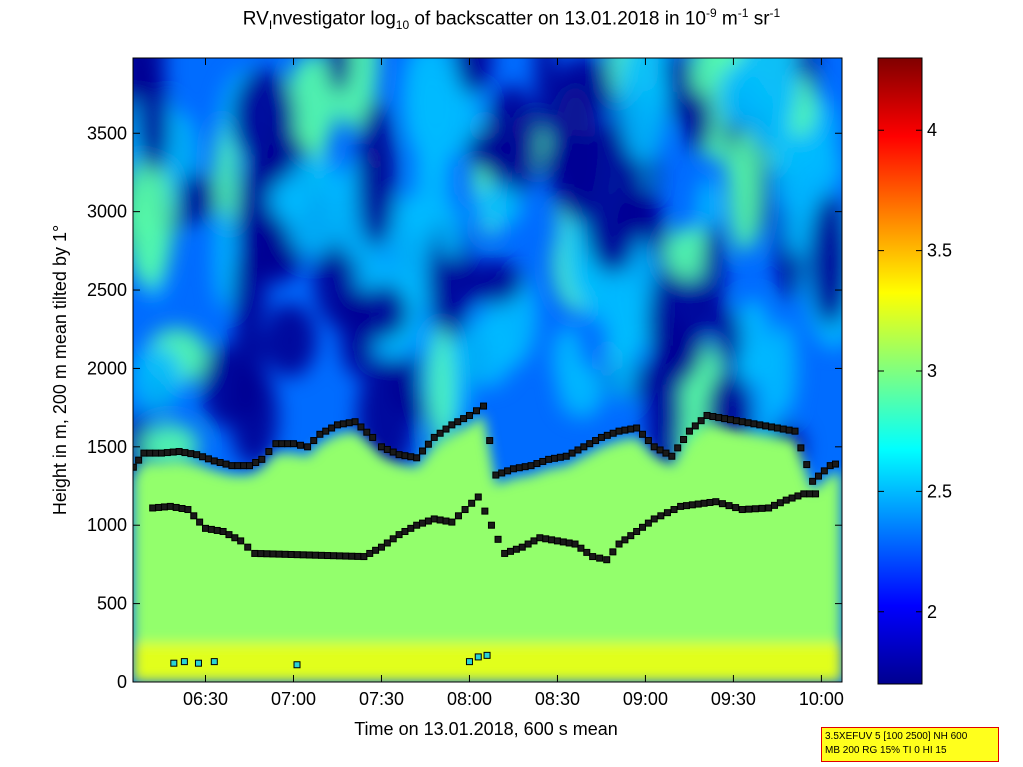 The width and height of the screenshot is (1023, 767). Describe the element at coordinates (107, 368) in the screenshot. I see `y-tick-label: 2000` at that location.